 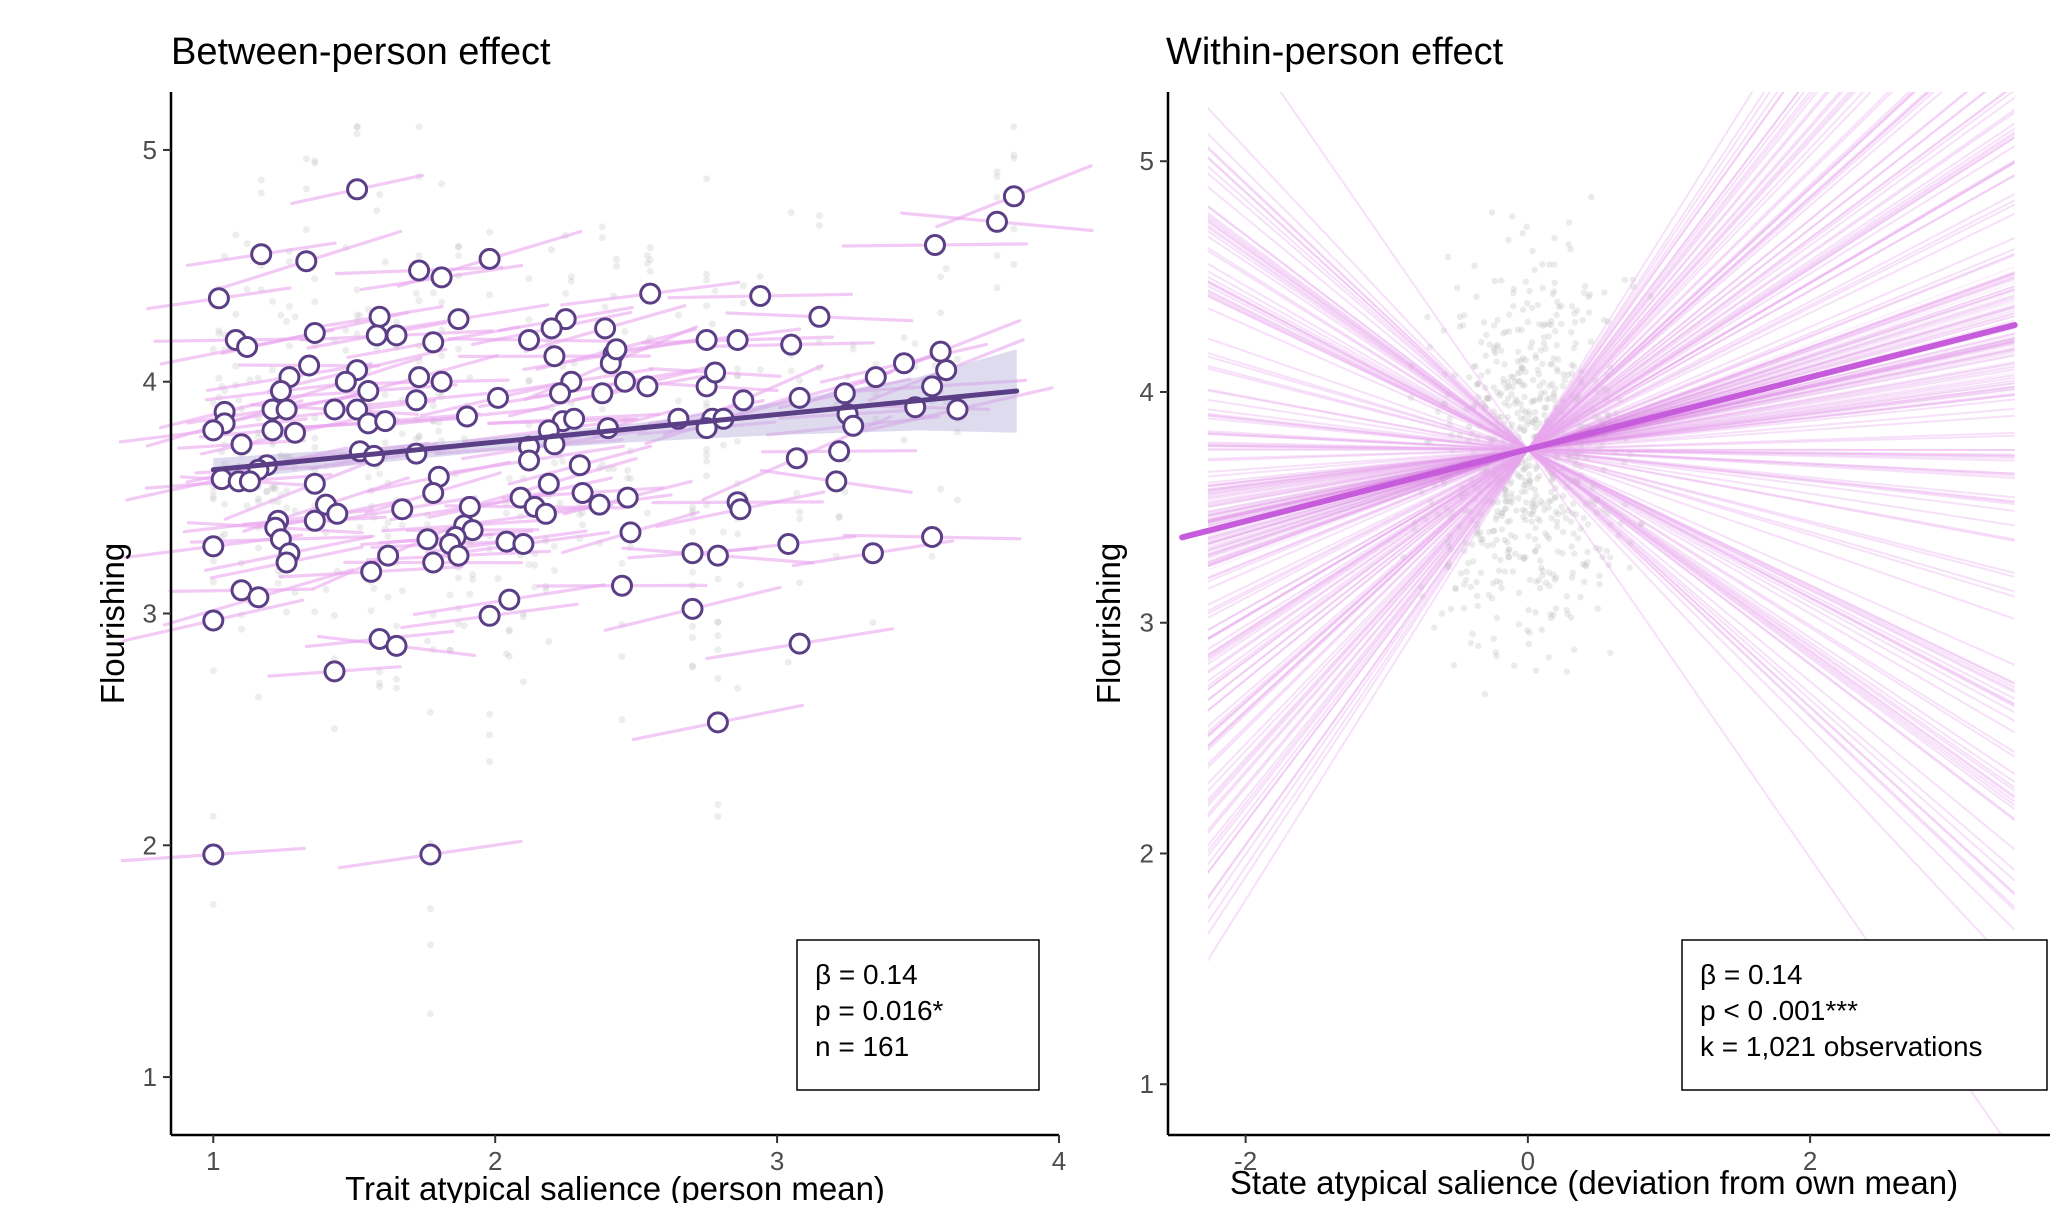 I want to click on stats-line: n = 161, so click(x=862, y=1046).